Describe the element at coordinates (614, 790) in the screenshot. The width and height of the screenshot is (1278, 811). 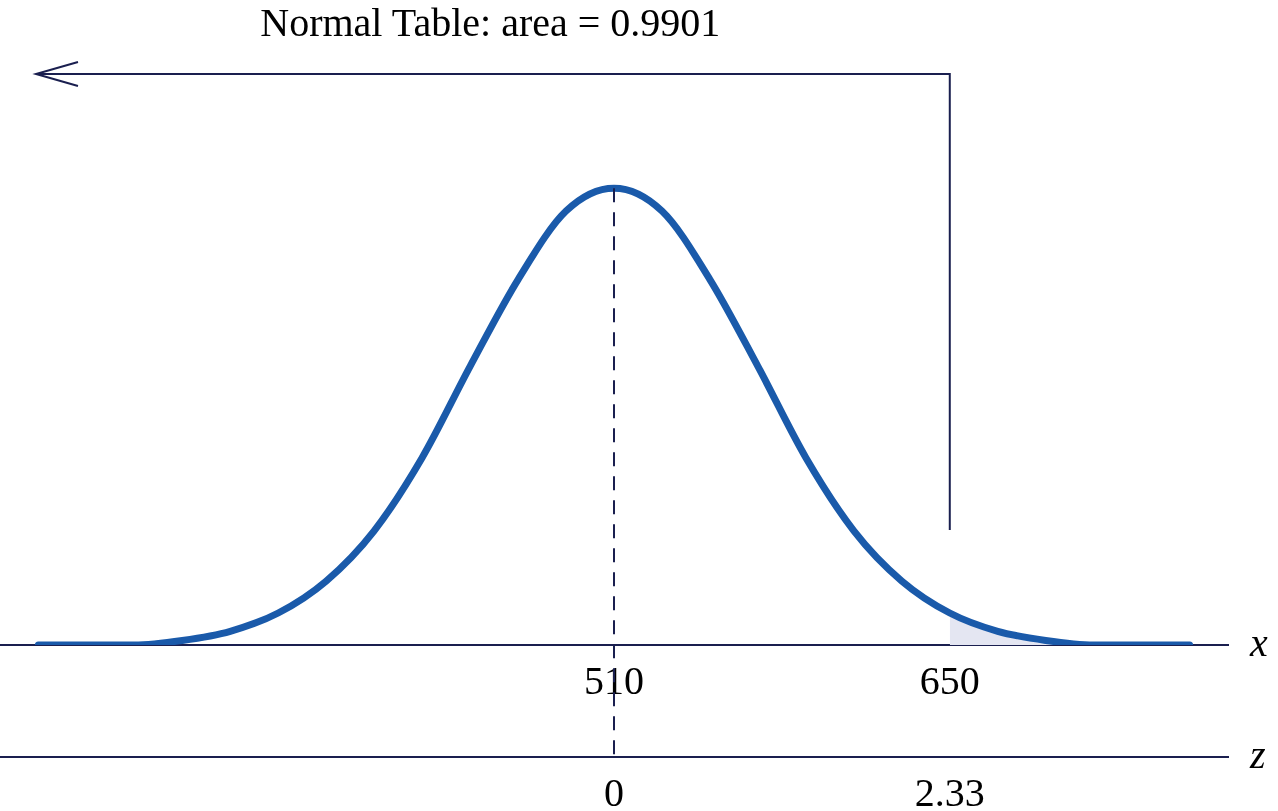
I see `x2-tick-label: 0` at that location.